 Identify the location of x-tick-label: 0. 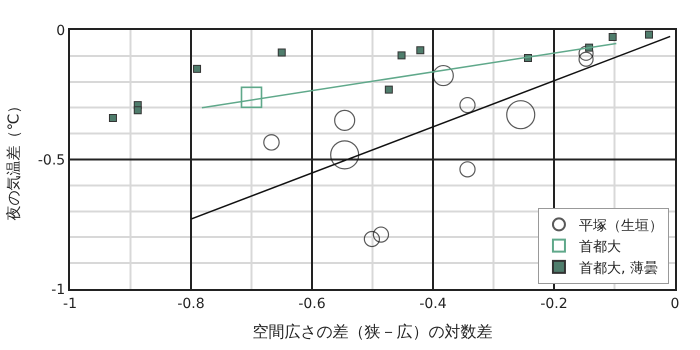
(675, 304).